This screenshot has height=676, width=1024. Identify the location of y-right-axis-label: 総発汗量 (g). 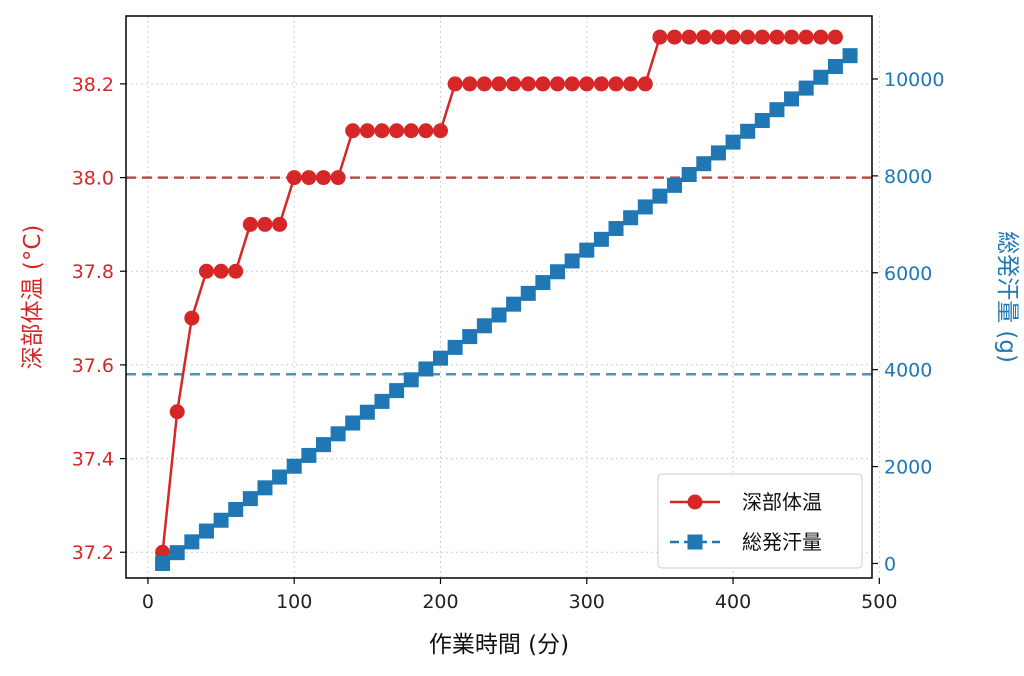
(1007, 297).